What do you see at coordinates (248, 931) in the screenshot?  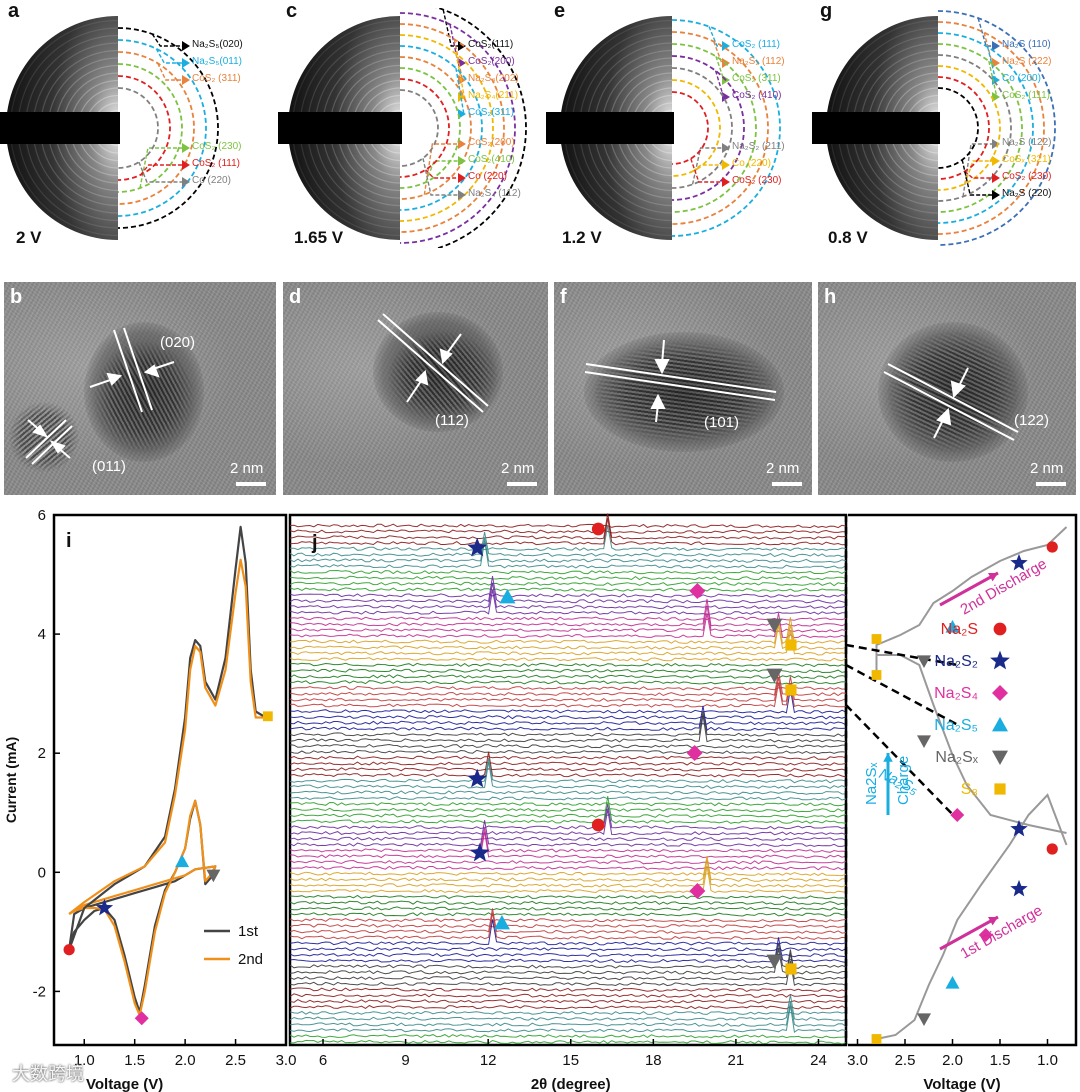 I see `legend-label: 1st` at bounding box center [248, 931].